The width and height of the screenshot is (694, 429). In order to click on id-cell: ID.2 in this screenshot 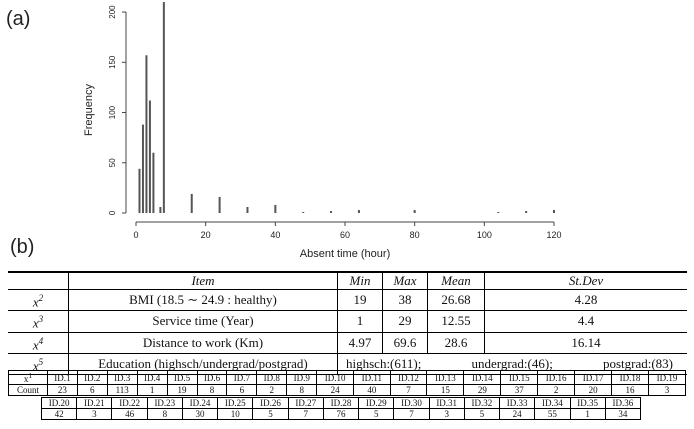, I will do `click(92, 377)`.